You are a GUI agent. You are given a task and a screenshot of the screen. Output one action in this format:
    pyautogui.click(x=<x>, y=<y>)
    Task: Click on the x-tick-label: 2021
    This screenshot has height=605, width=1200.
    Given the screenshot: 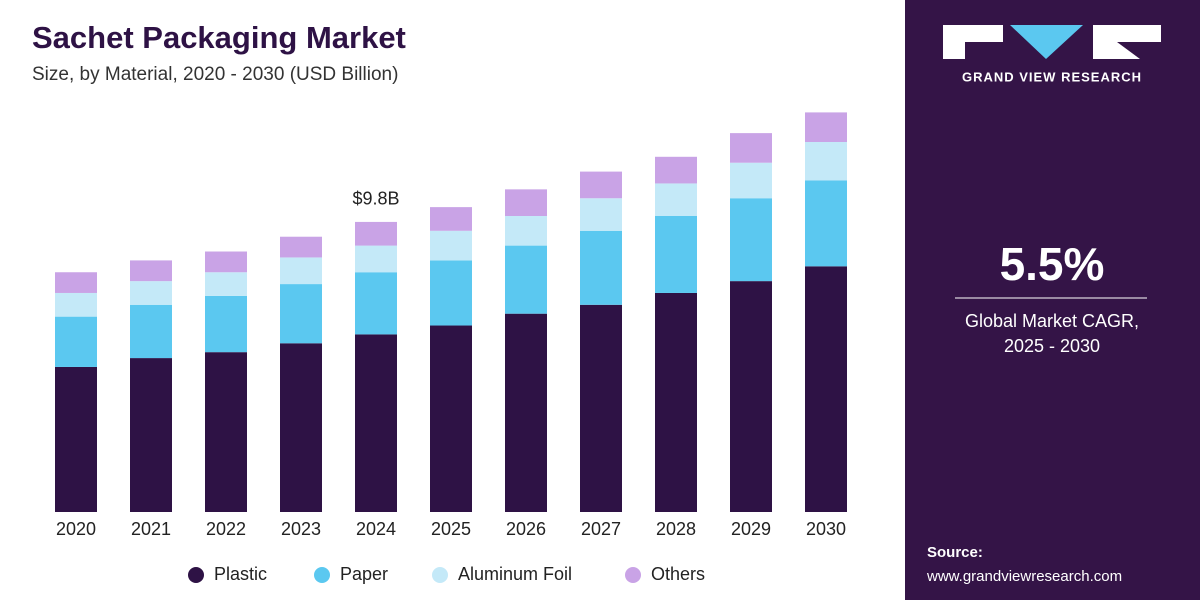 What is the action you would take?
    pyautogui.click(x=151, y=529)
    